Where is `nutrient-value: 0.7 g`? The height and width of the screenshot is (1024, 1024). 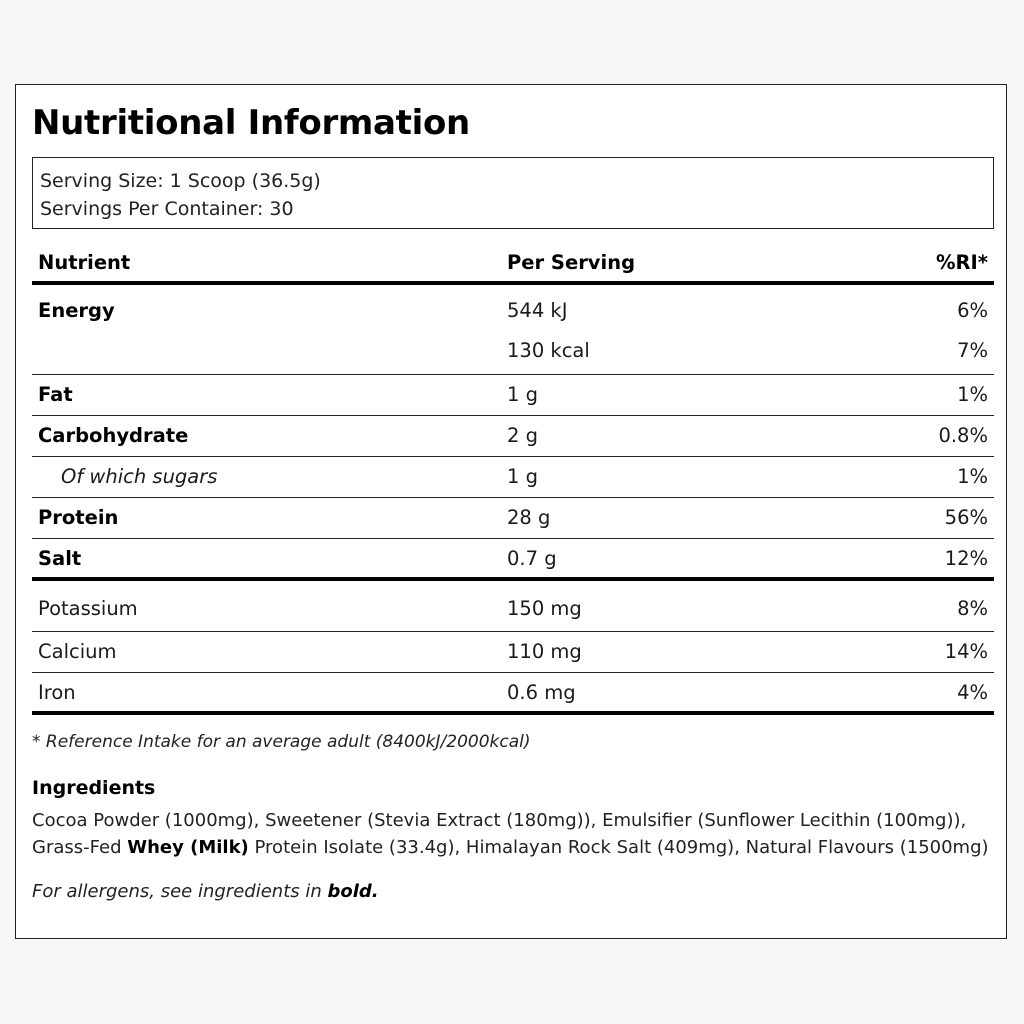 nutrient-value: 0.7 g is located at coordinates (532, 558).